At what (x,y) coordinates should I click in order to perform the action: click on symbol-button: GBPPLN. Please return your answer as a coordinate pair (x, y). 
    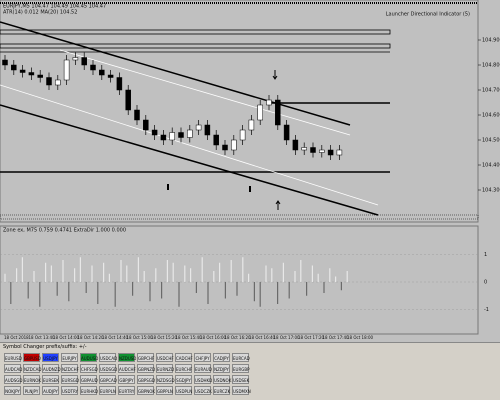
    Looking at the image, I should click on (164, 390).